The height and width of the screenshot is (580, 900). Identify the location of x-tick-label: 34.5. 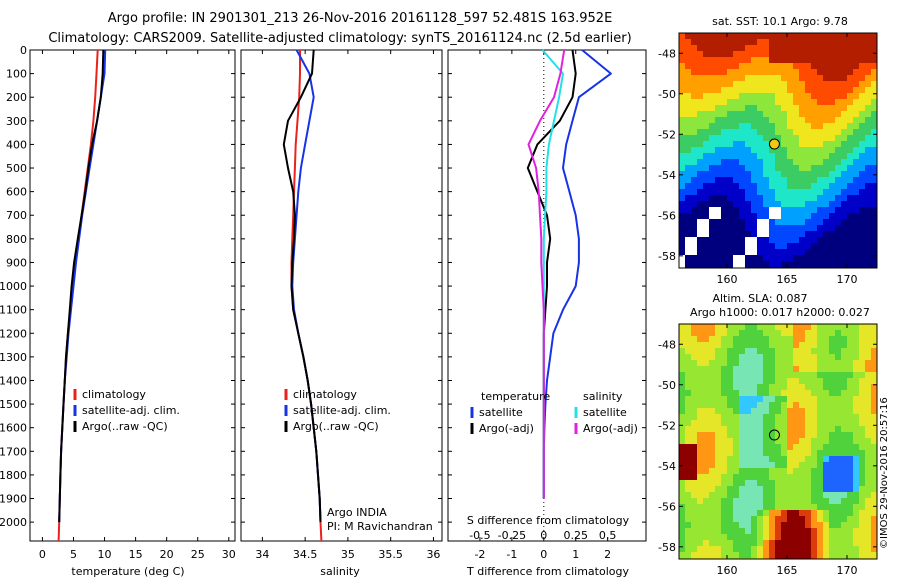
(305, 554).